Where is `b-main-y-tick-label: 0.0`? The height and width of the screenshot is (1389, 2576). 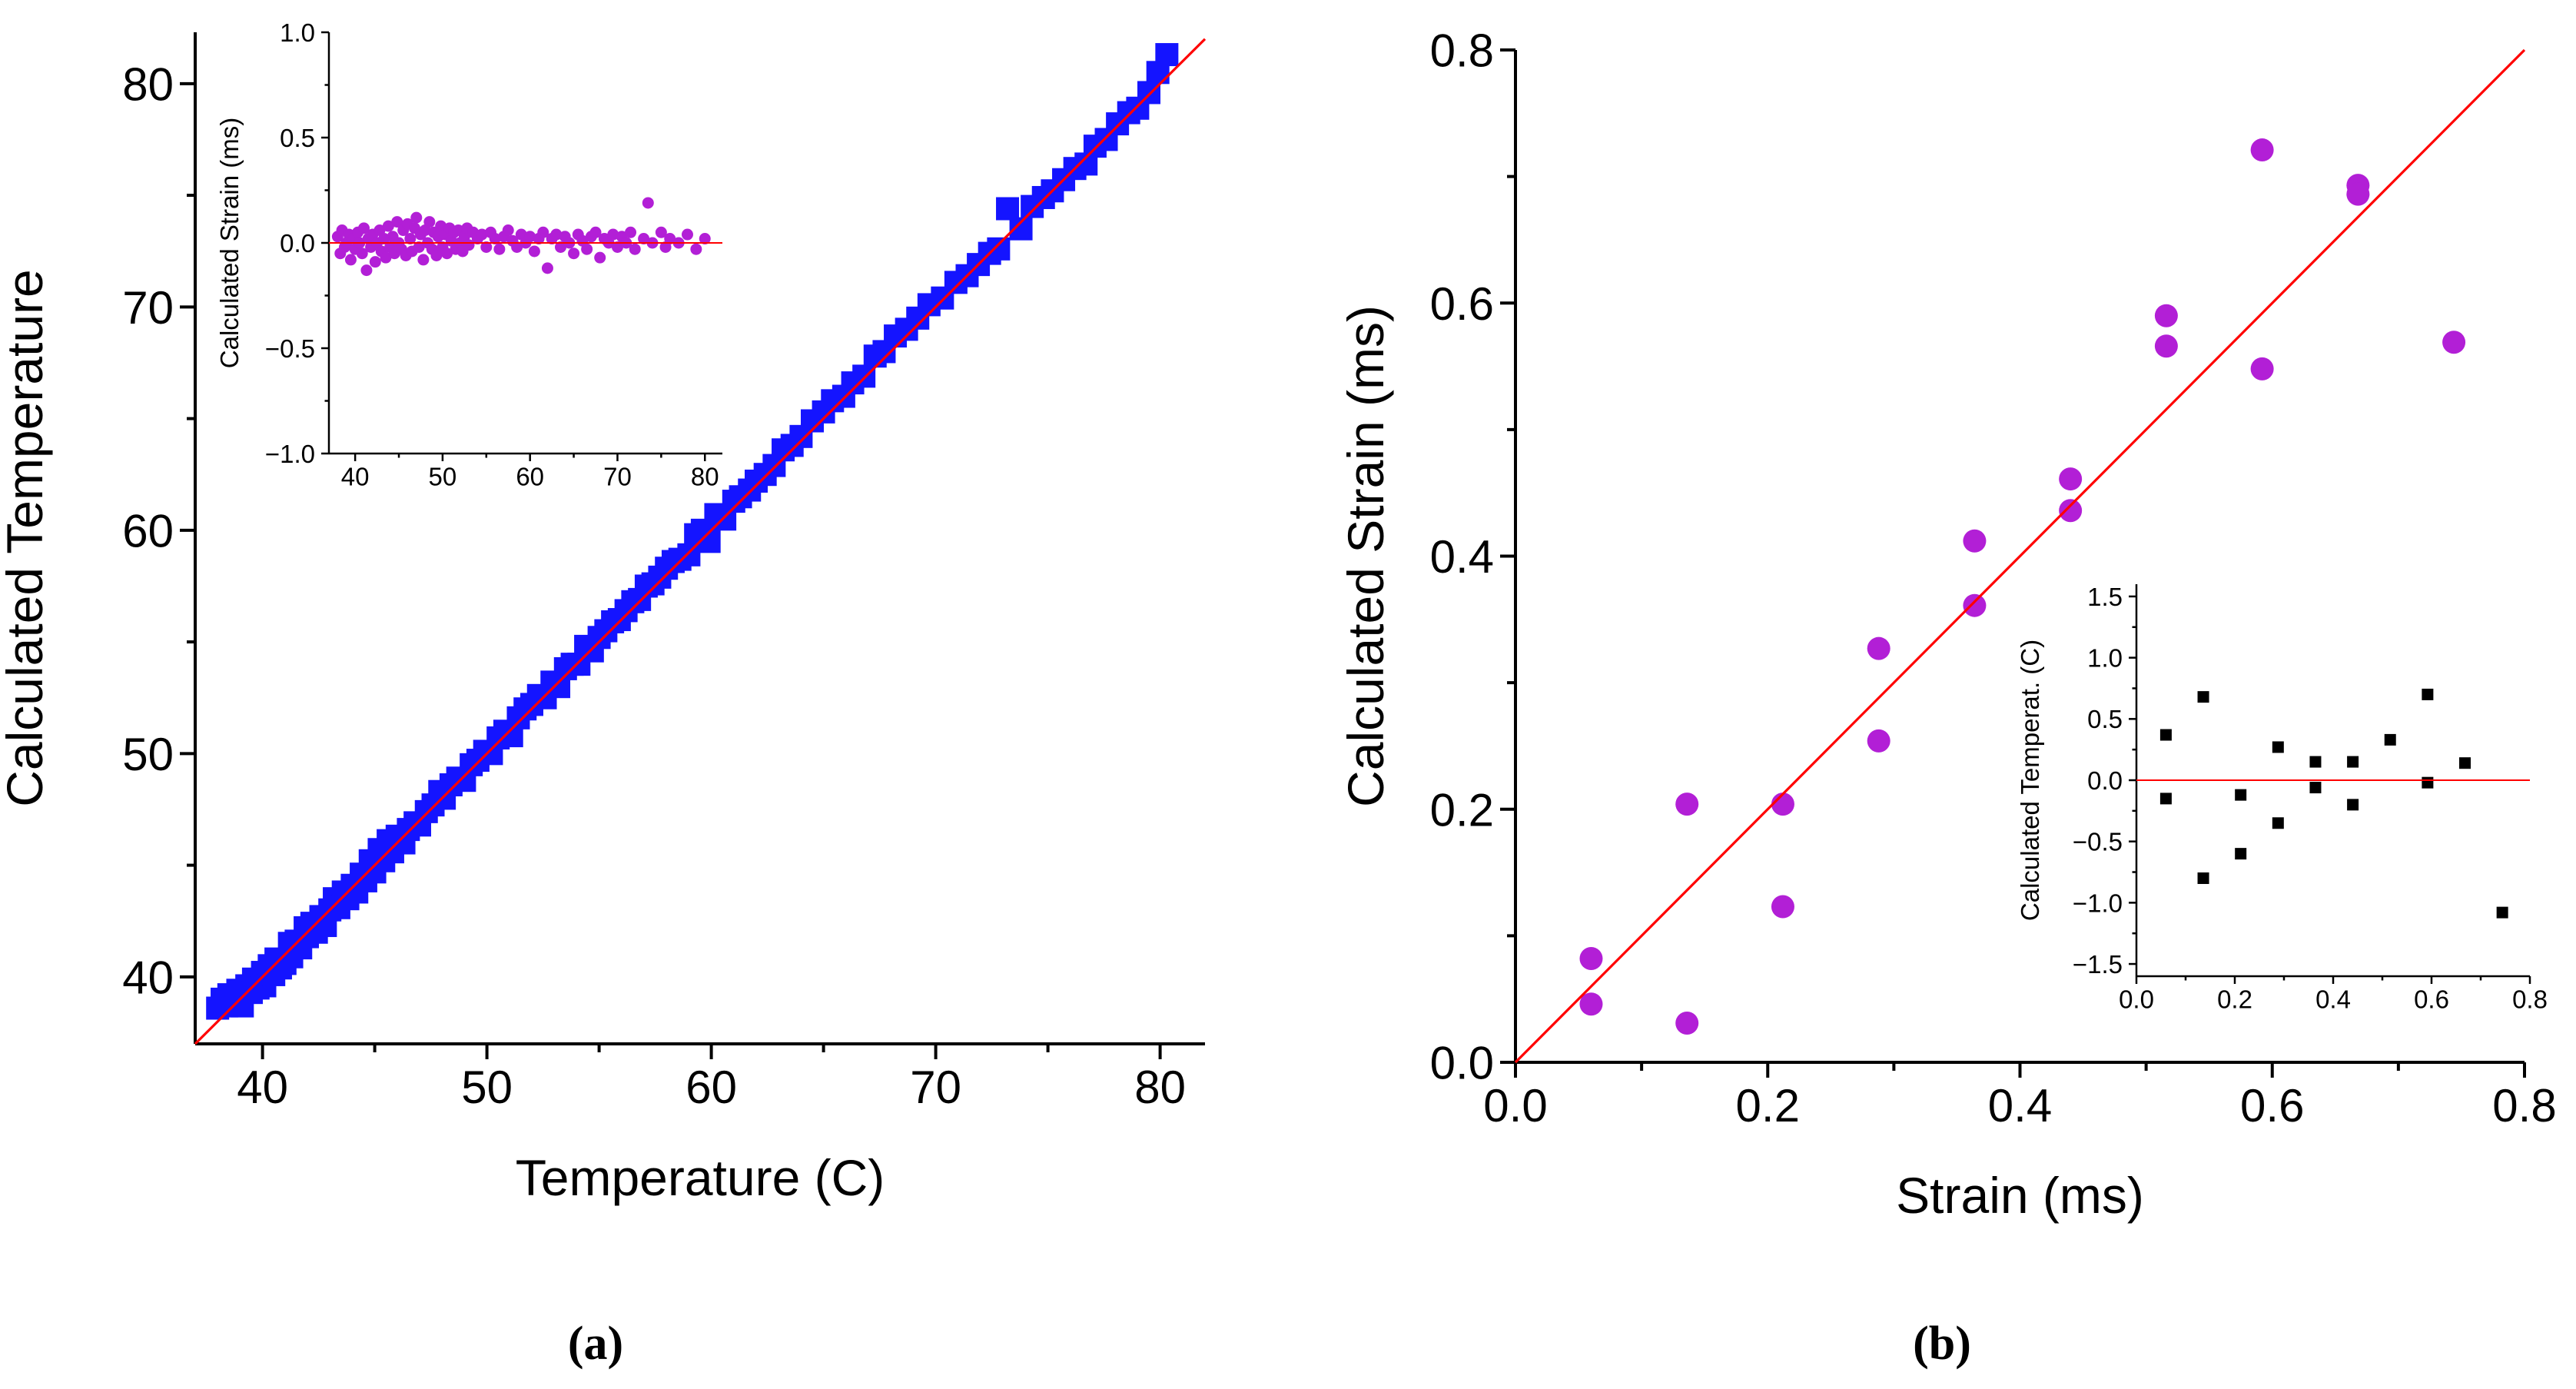
b-main-y-tick-label: 0.0 is located at coordinates (1462, 1063).